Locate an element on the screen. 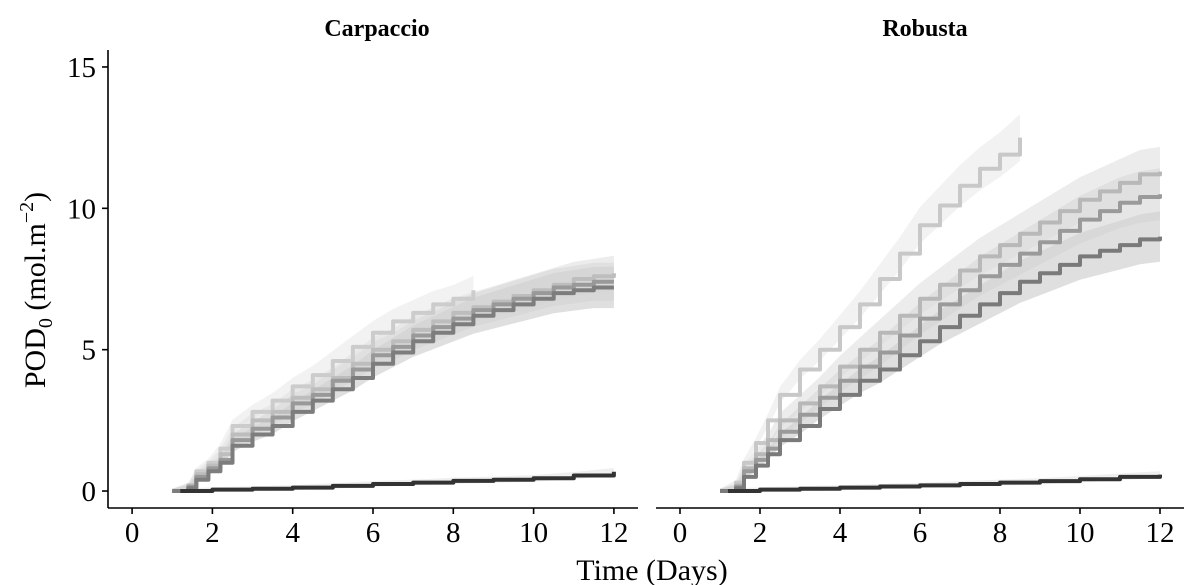  y-axis-title-subscript: 0 is located at coordinates (46, 323).